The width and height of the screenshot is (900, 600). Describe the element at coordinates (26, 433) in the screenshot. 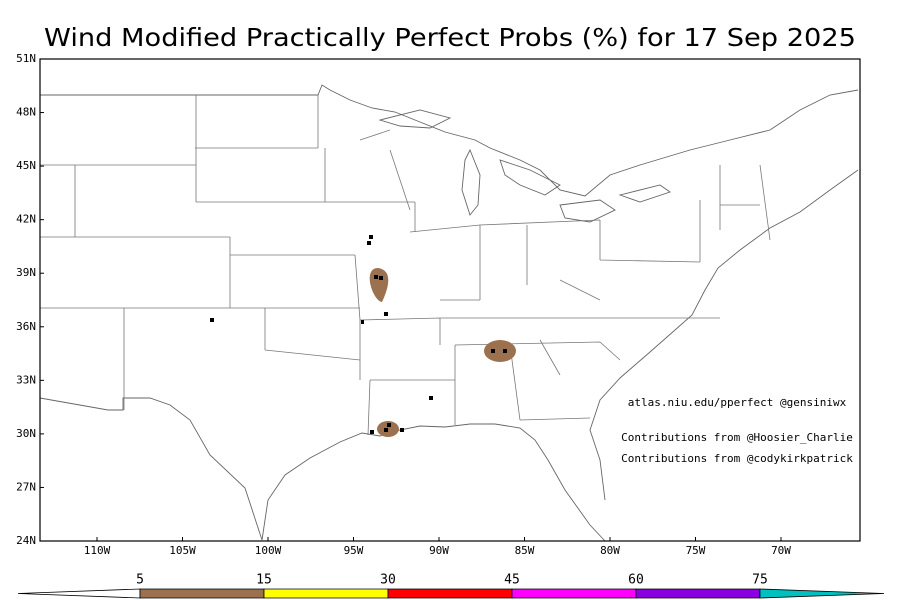

I see `lat-label: 30N` at that location.